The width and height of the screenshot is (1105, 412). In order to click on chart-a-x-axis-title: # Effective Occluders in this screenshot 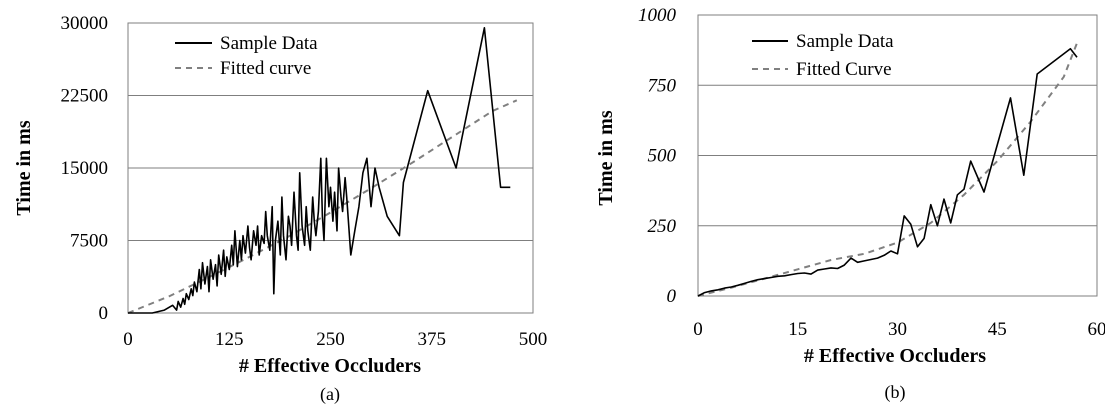, I will do `click(330, 366)`.